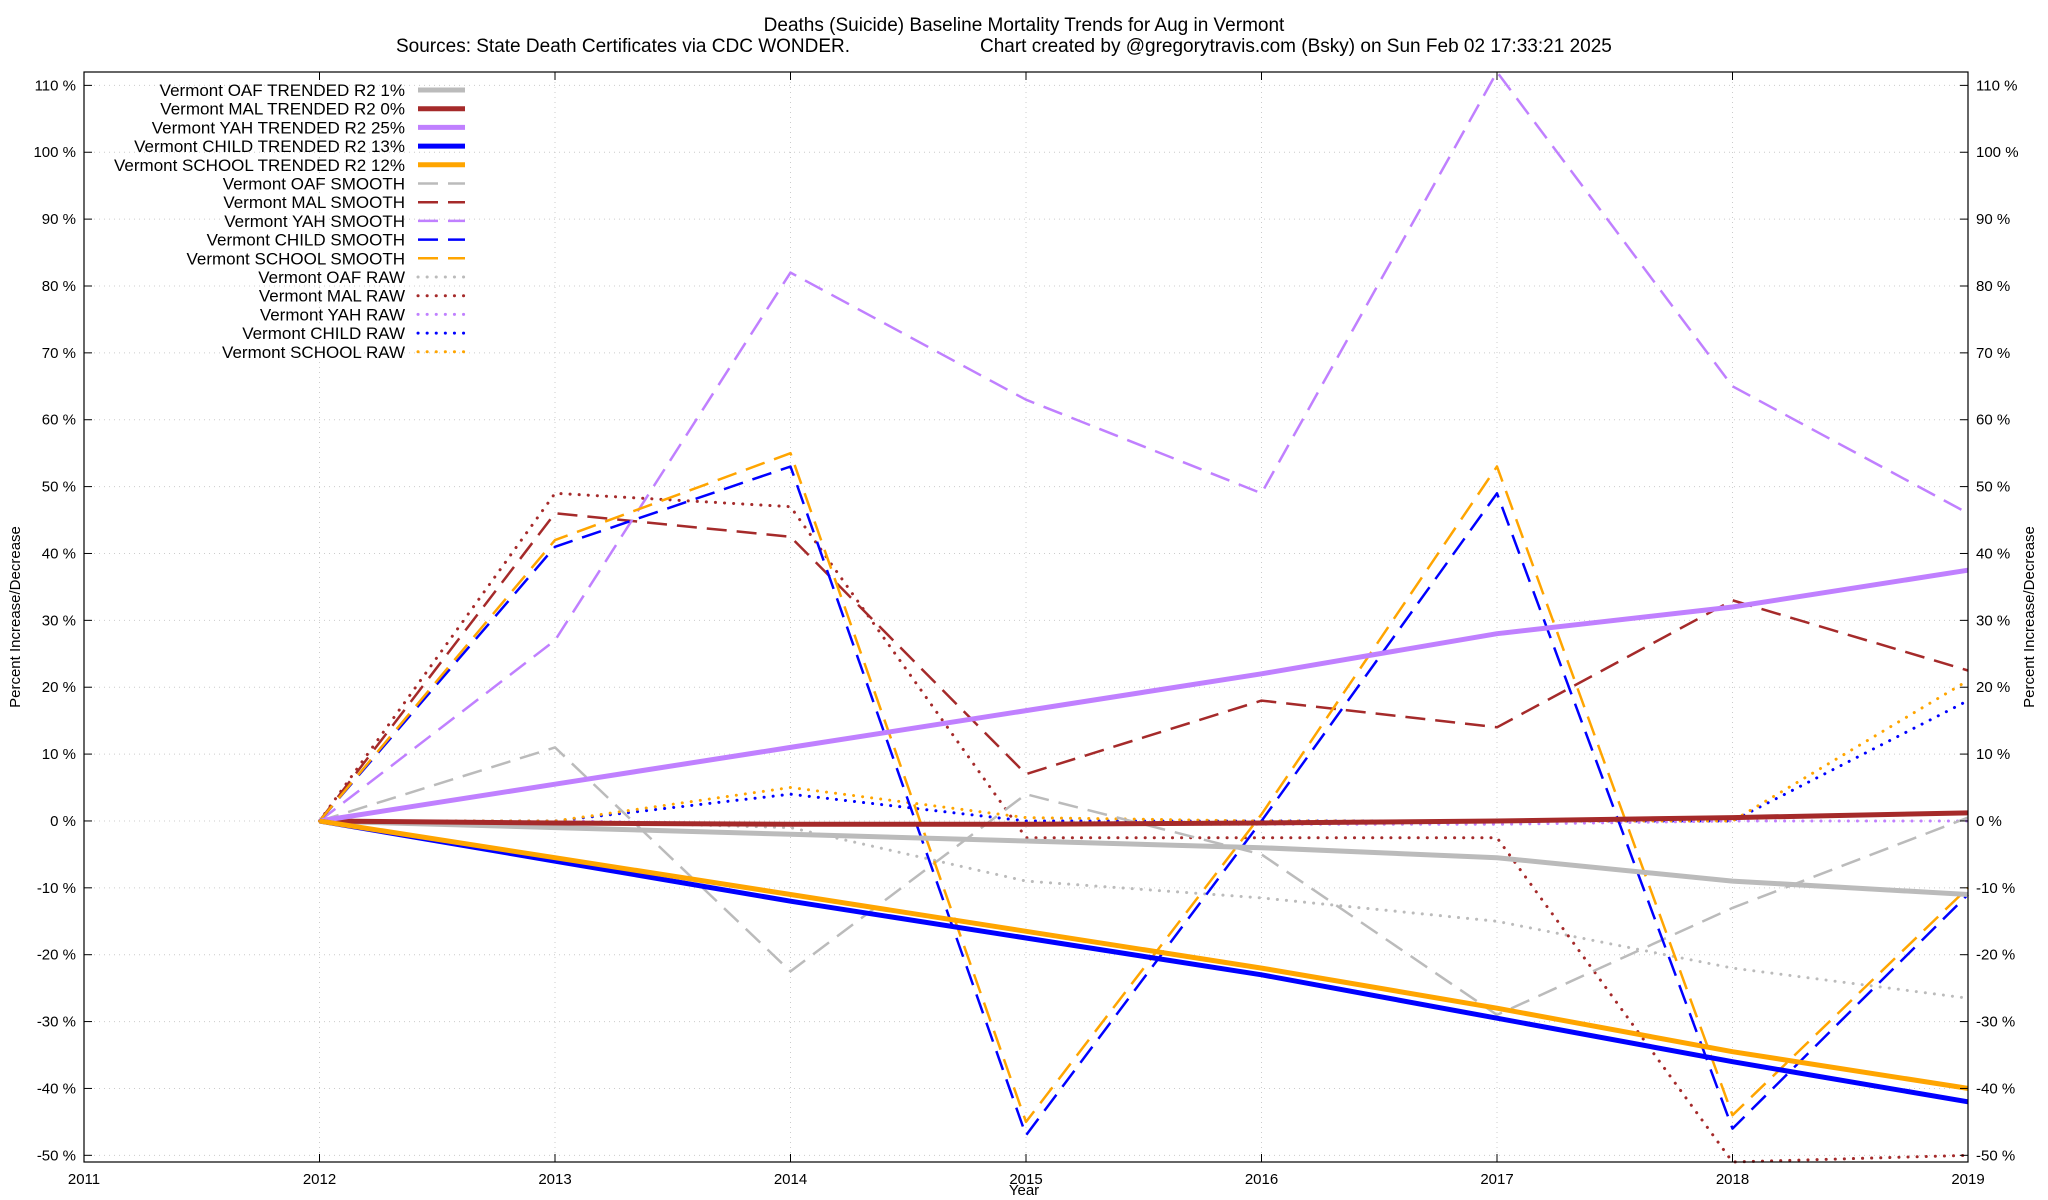 The image size is (2048, 1200). I want to click on legend-label: Vermont CHILD SMOOTH, so click(306, 240).